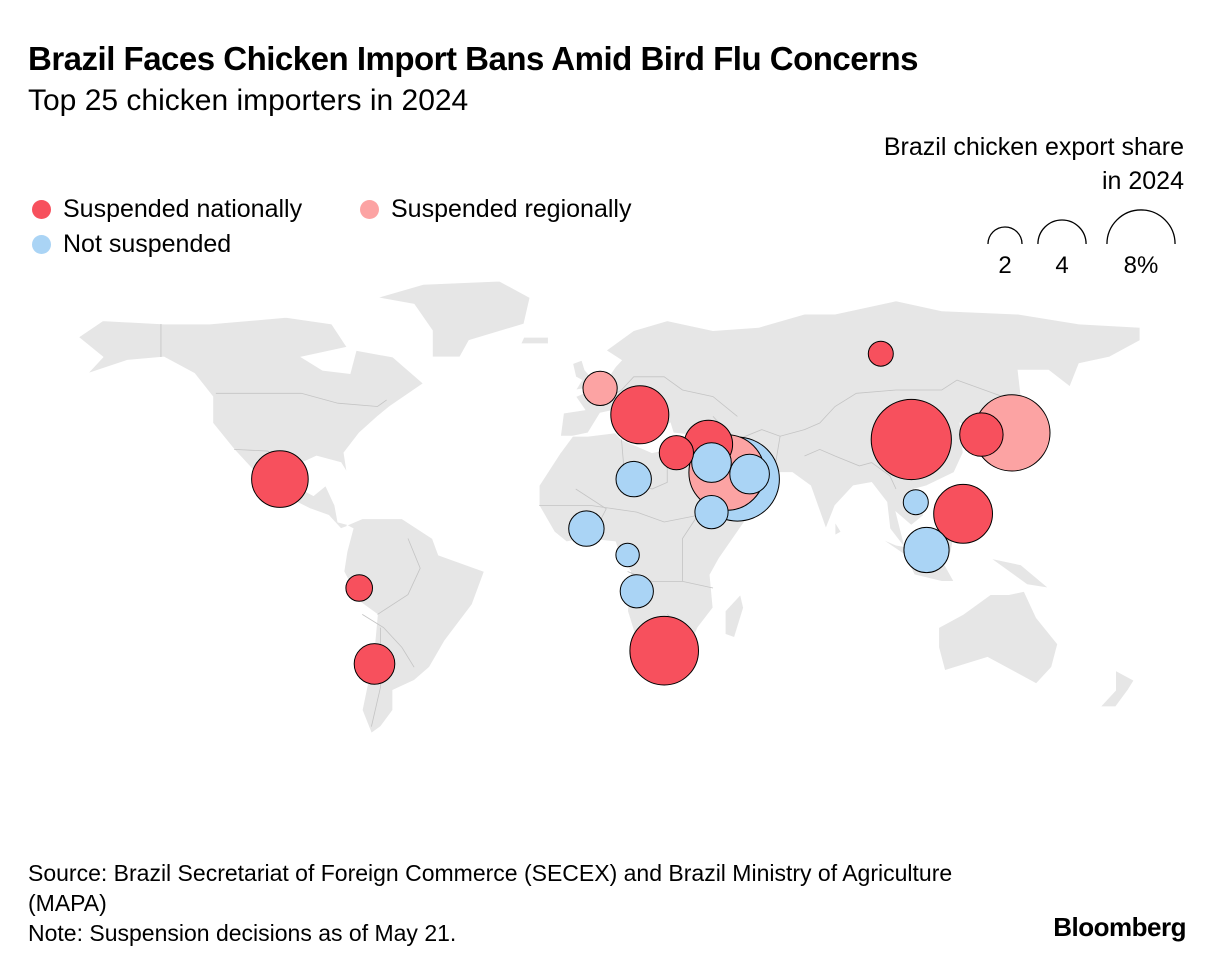 The height and width of the screenshot is (972, 1224). I want to click on size-legend-arcs, so click(1081, 227).